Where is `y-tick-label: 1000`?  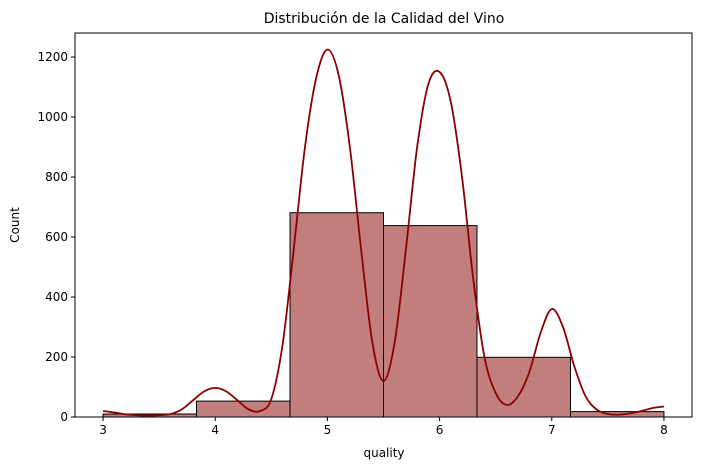 y-tick-label: 1000 is located at coordinates (52, 117).